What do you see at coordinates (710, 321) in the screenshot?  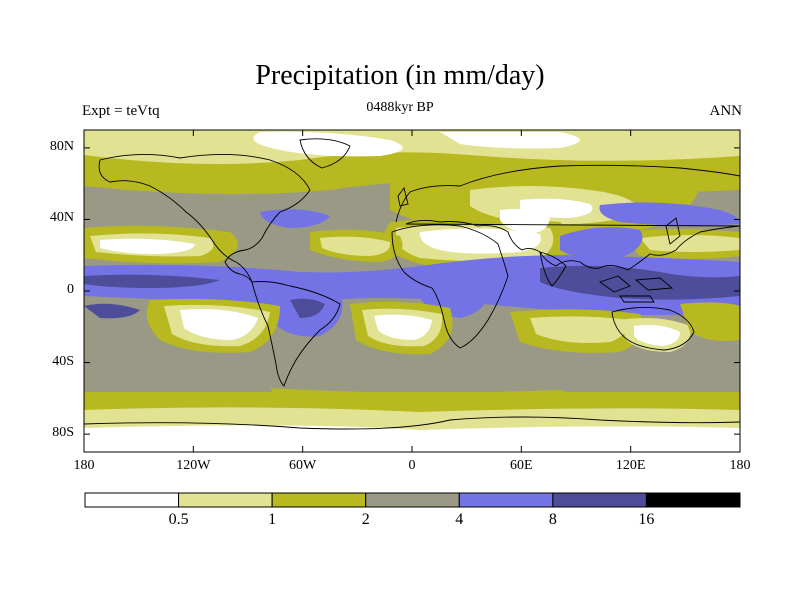 I see `field-sepacific-mid` at bounding box center [710, 321].